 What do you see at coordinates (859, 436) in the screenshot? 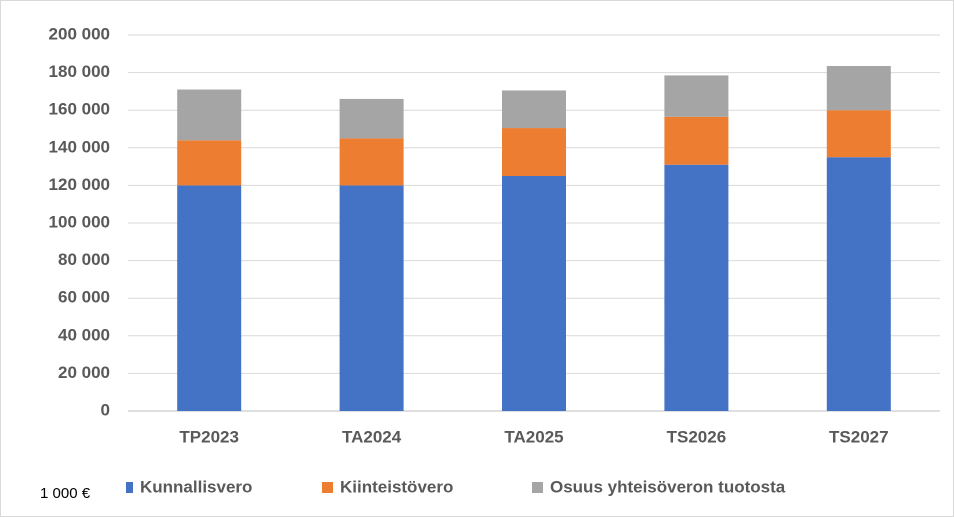
I see `x-tick-label: TS2027` at bounding box center [859, 436].